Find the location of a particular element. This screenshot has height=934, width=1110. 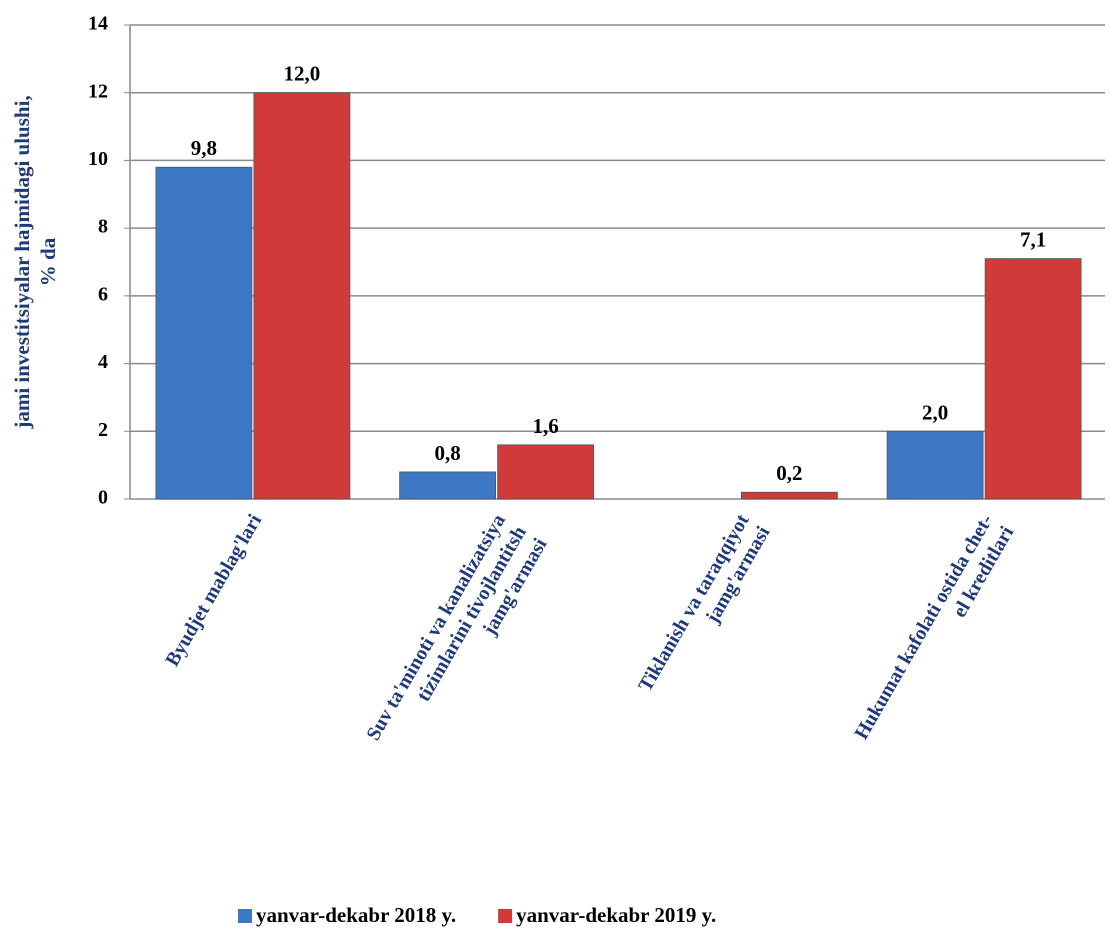

y-tick-label: 4 is located at coordinates (103, 362).